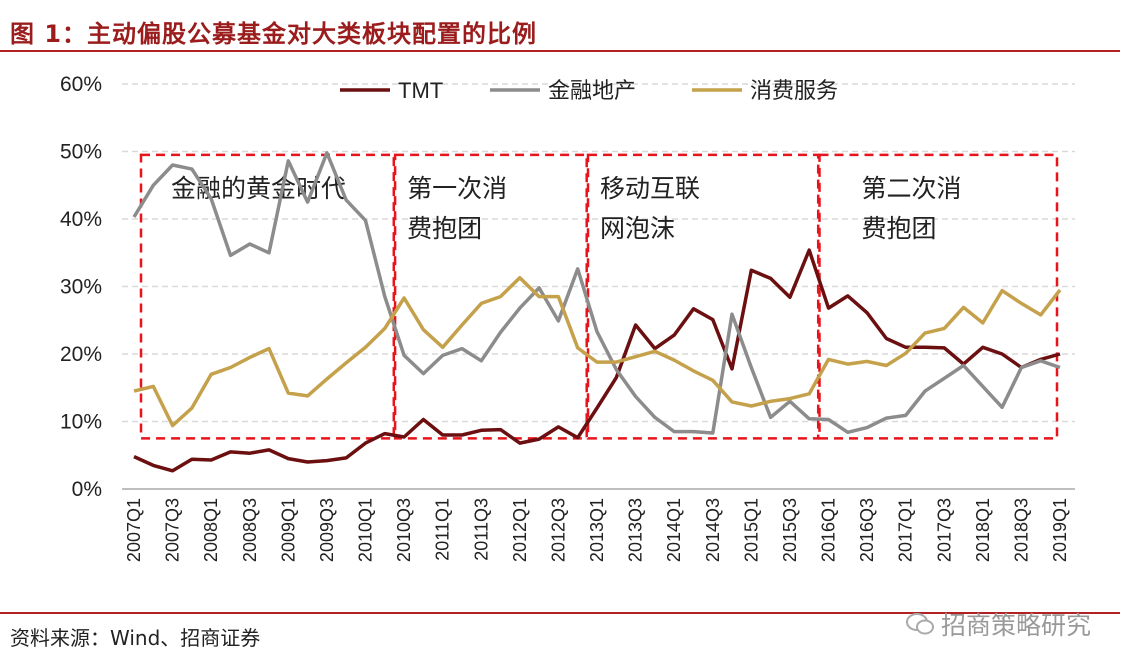 This screenshot has width=1135, height=666. I want to click on x-tick-label: 2009Q3, so click(327, 530).